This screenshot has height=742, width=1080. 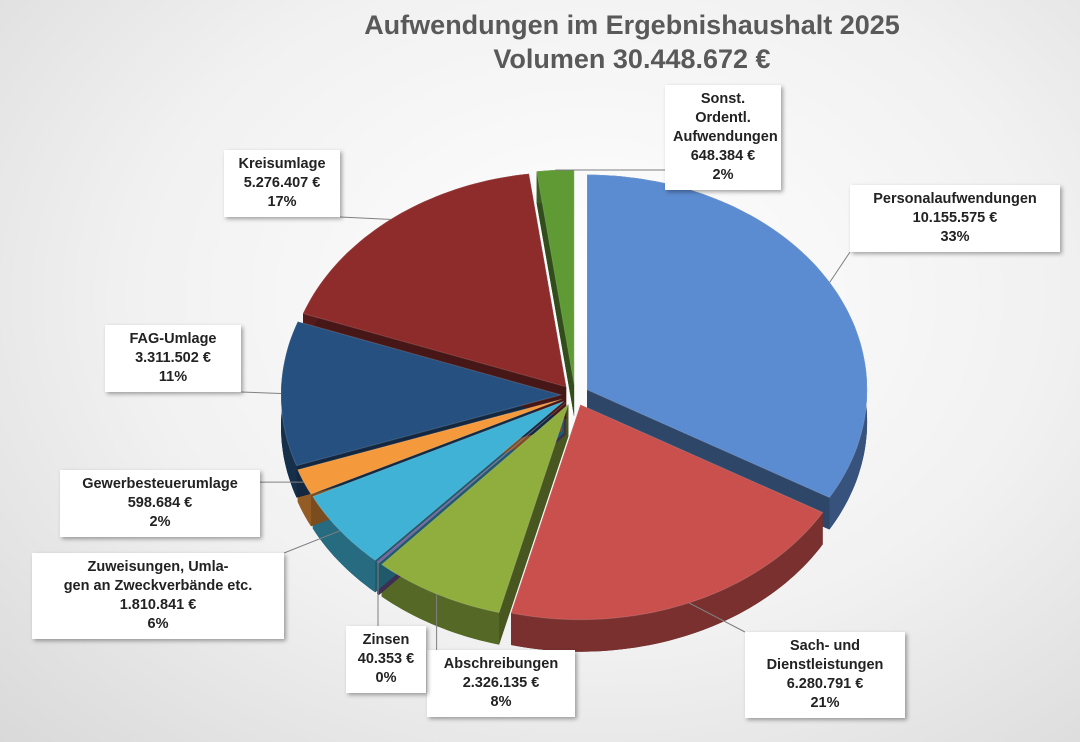 I want to click on label-value: 648.384 €, so click(x=723, y=156).